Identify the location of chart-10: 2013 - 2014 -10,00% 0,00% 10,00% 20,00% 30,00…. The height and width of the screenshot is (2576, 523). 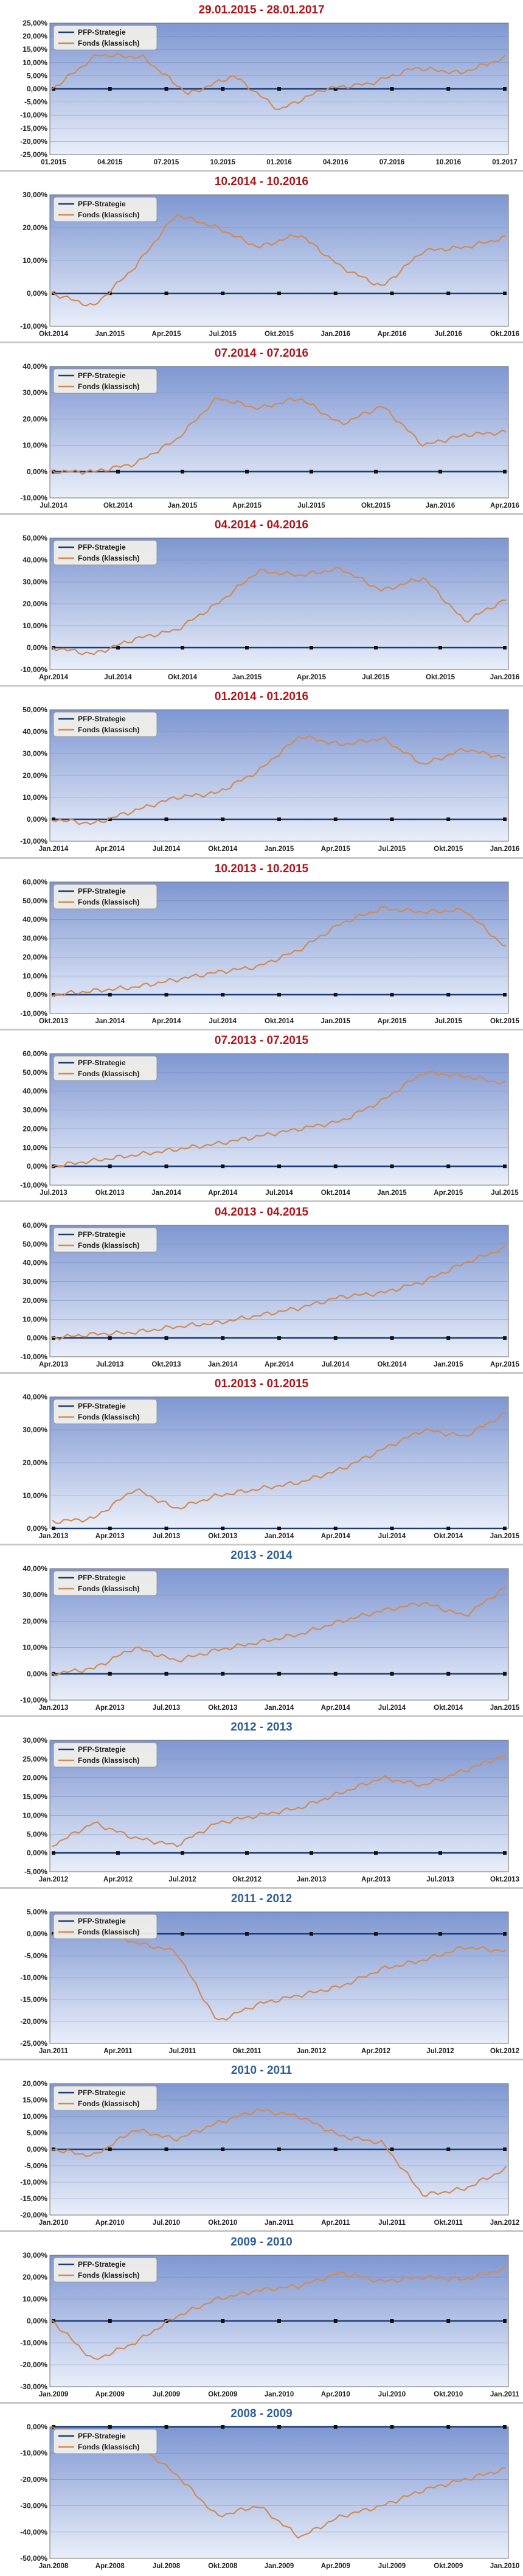
(261, 1630).